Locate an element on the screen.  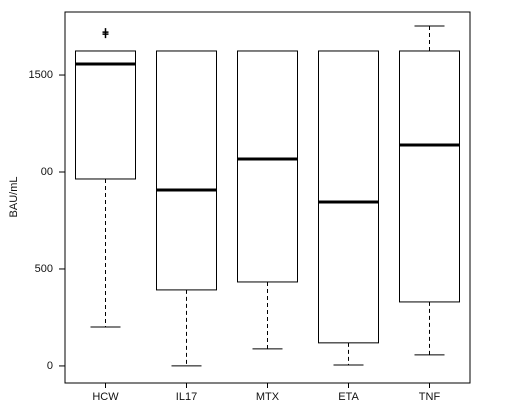
x-tick-label: TNF is located at coordinates (430, 397).